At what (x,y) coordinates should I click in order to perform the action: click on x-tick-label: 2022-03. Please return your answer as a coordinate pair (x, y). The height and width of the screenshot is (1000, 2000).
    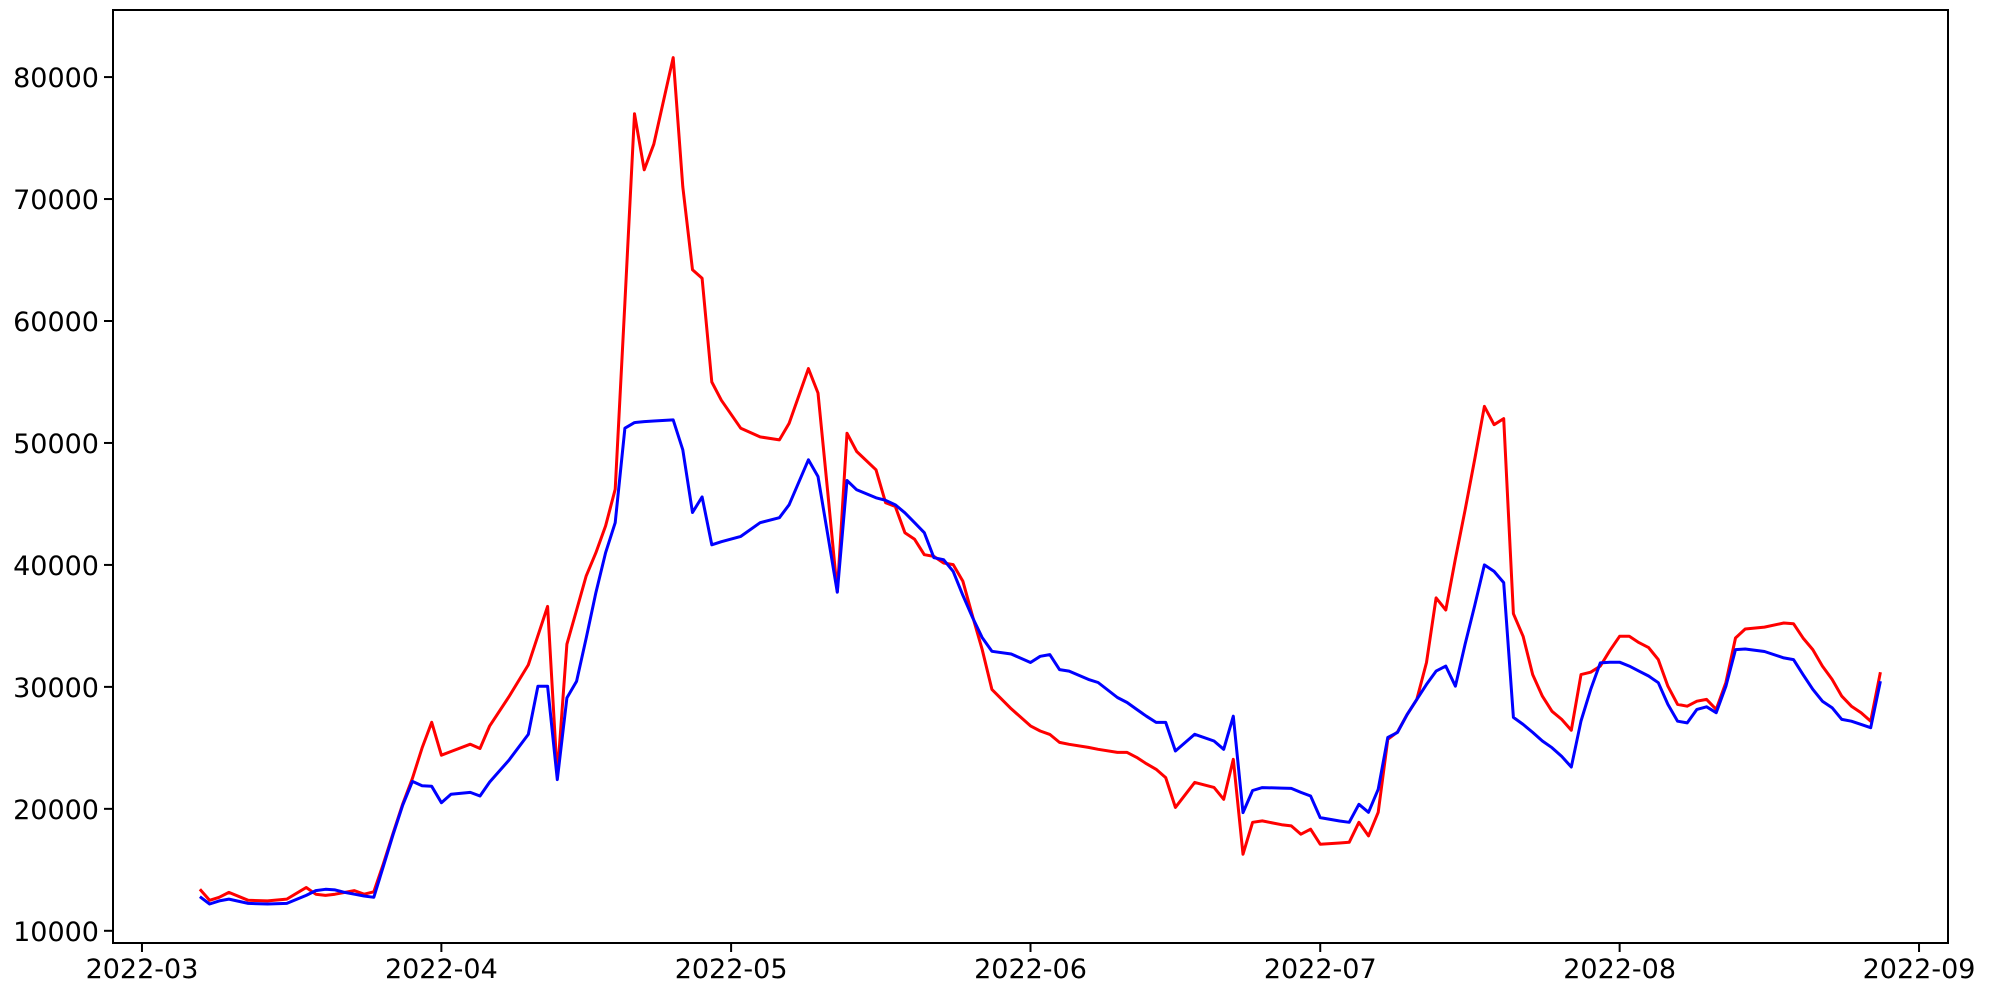
    Looking at the image, I should click on (142, 969).